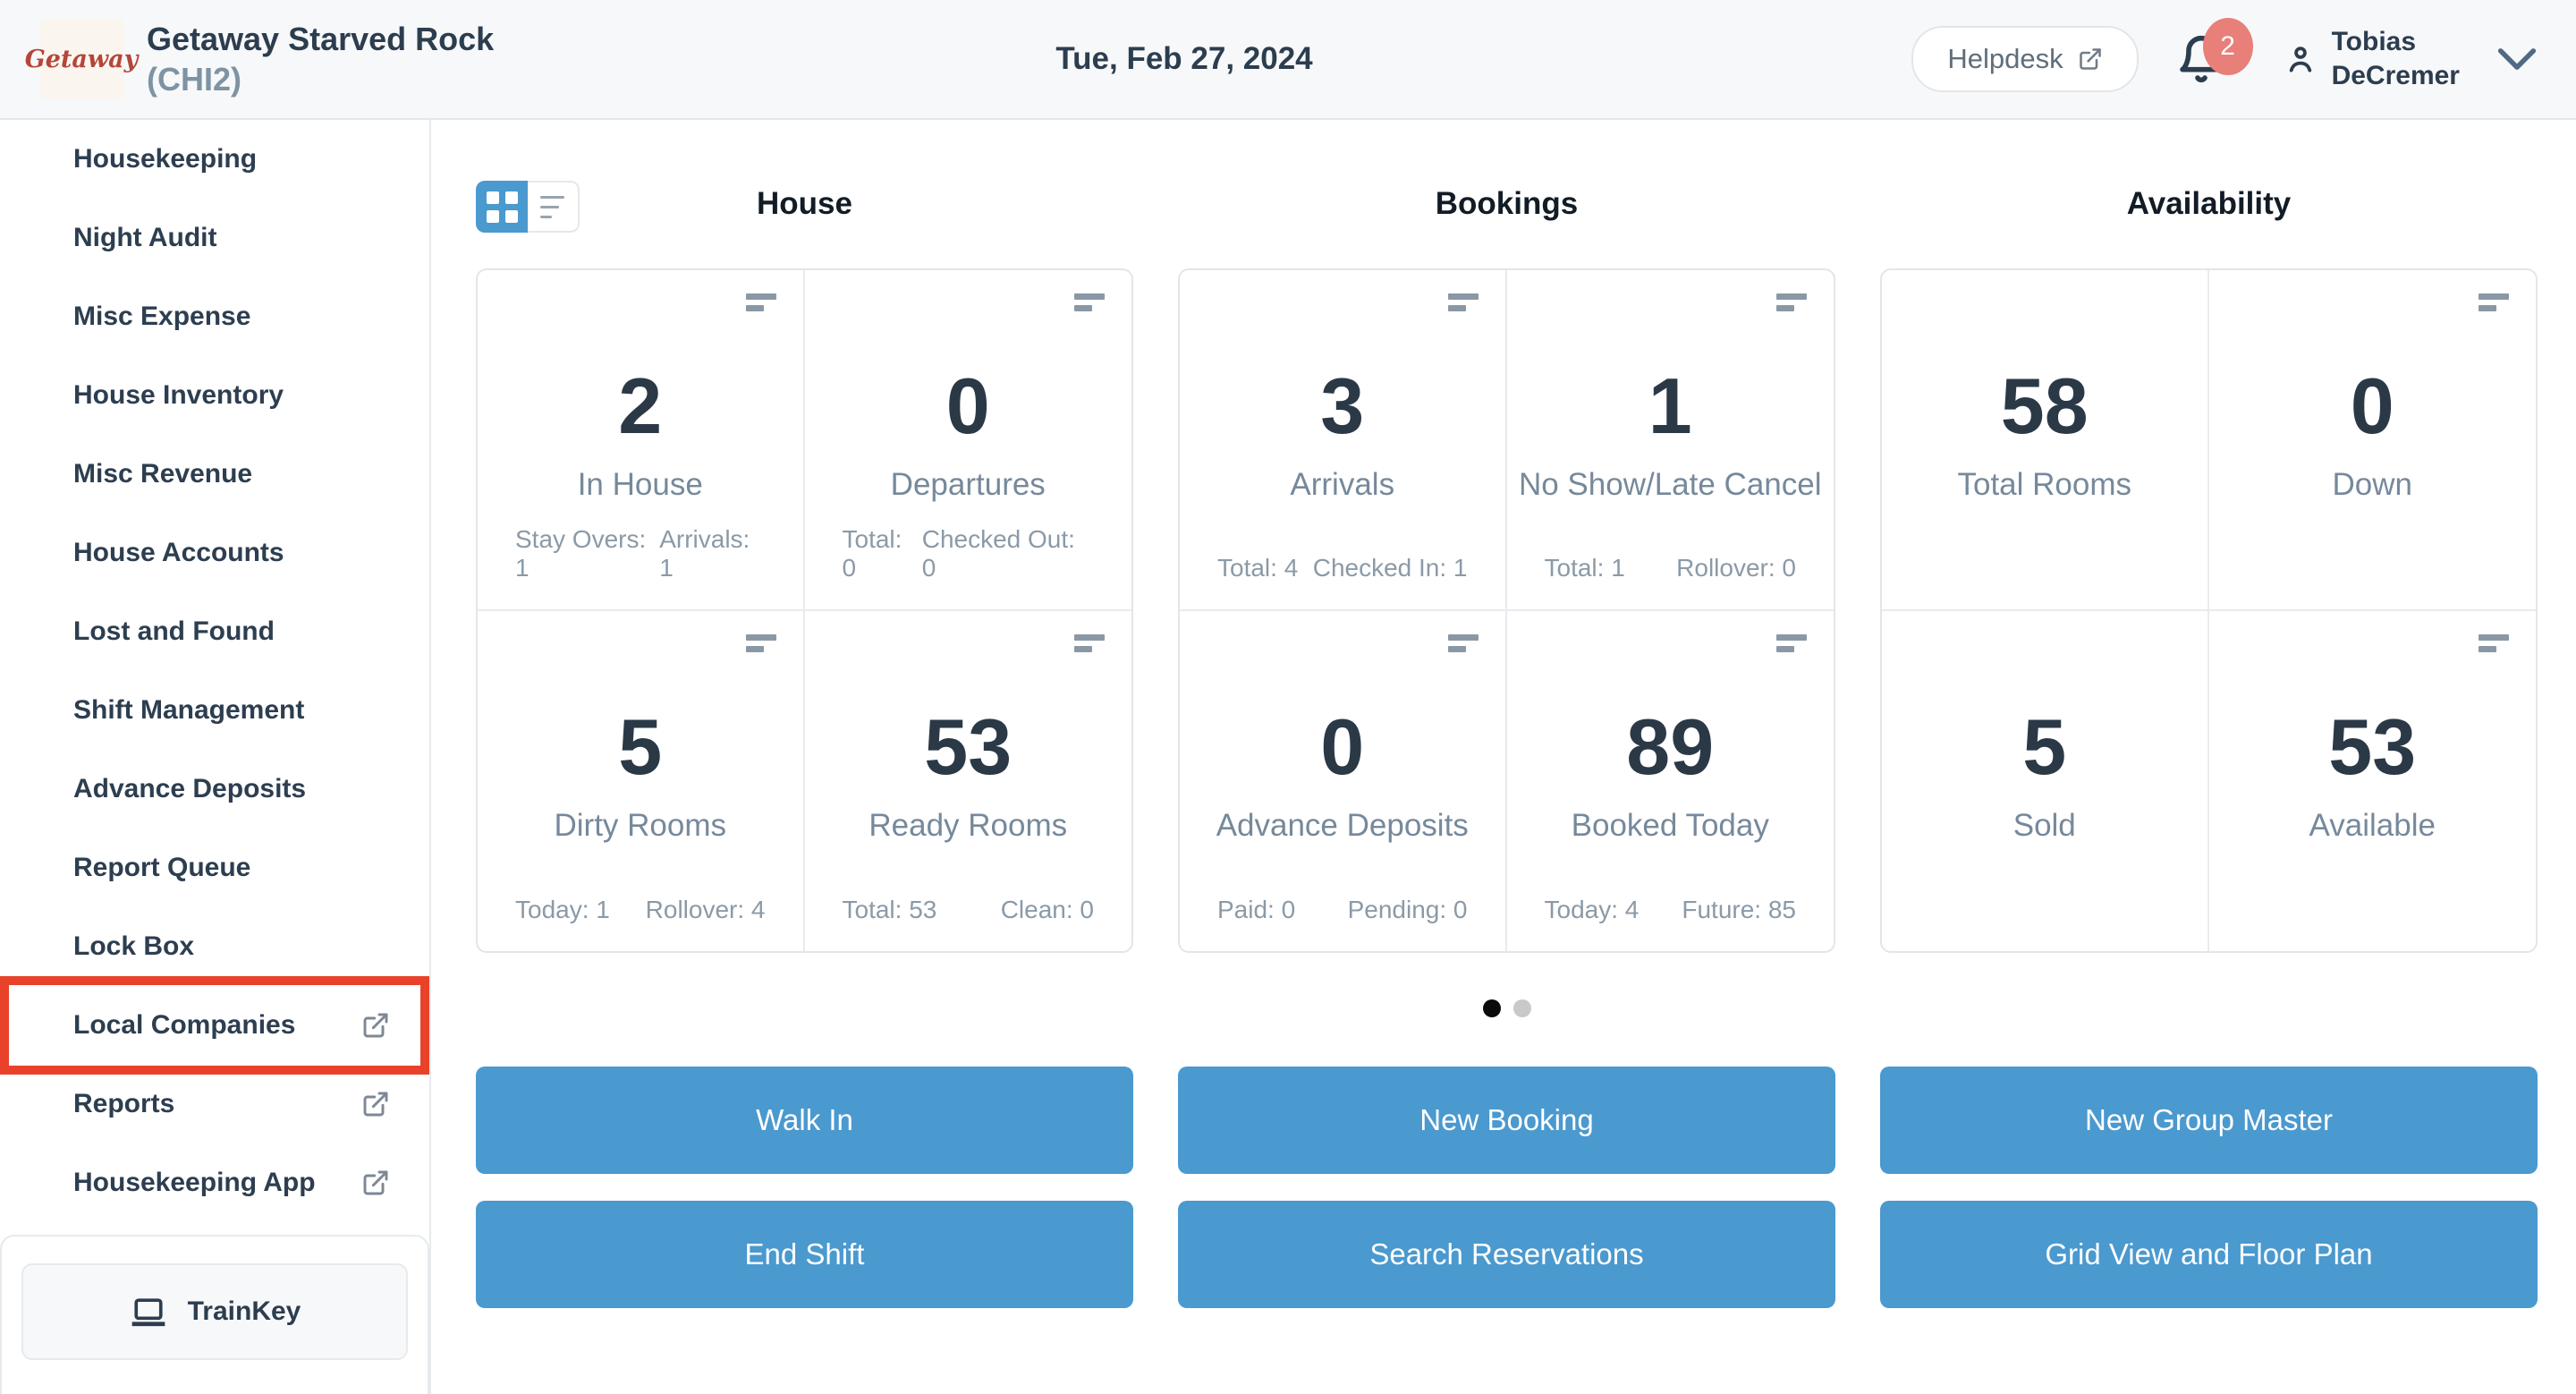 Image resolution: width=2576 pixels, height=1394 pixels. I want to click on property-name: Getaway Starved Rock, so click(321, 39).